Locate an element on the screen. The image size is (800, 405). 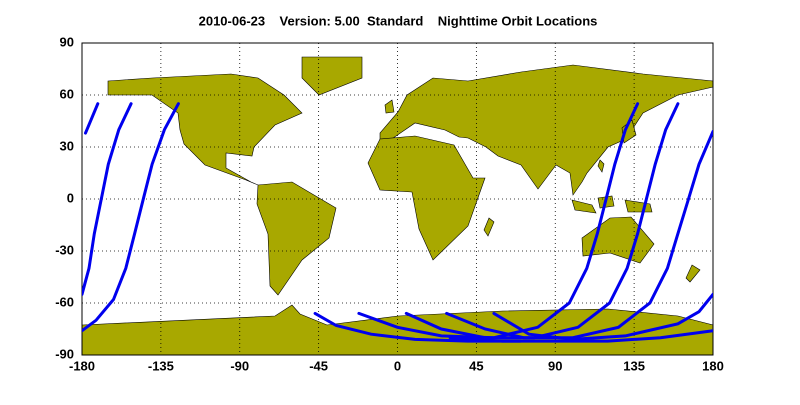
y-tick-label: 30 is located at coordinates (67, 145).